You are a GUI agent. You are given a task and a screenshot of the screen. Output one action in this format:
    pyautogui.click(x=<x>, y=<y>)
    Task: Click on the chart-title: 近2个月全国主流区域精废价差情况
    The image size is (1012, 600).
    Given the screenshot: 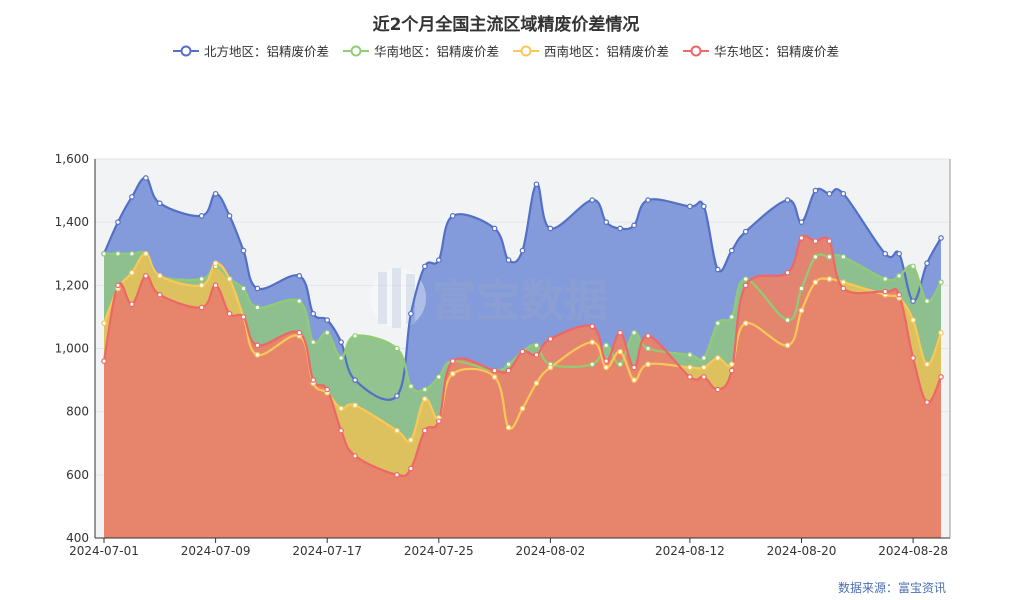 What is the action you would take?
    pyautogui.click(x=506, y=25)
    